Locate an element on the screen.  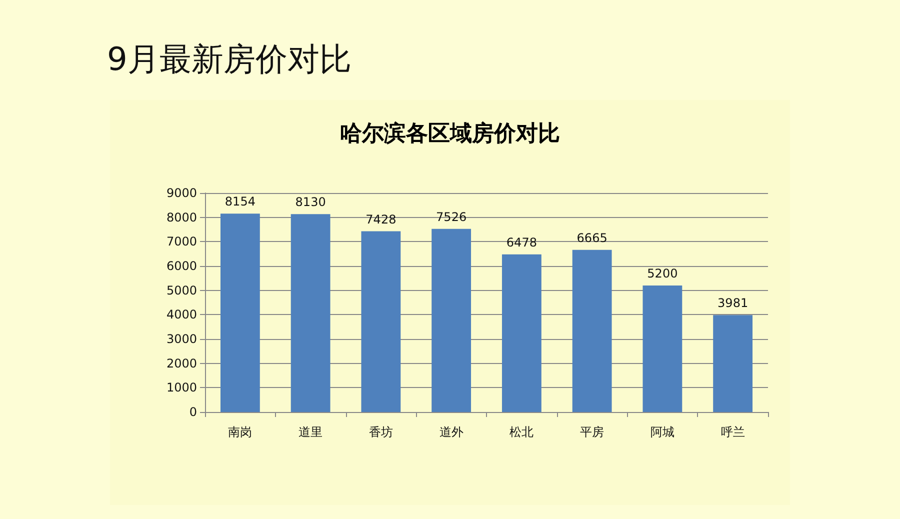
y-tick-label: 9000 is located at coordinates (181, 193).